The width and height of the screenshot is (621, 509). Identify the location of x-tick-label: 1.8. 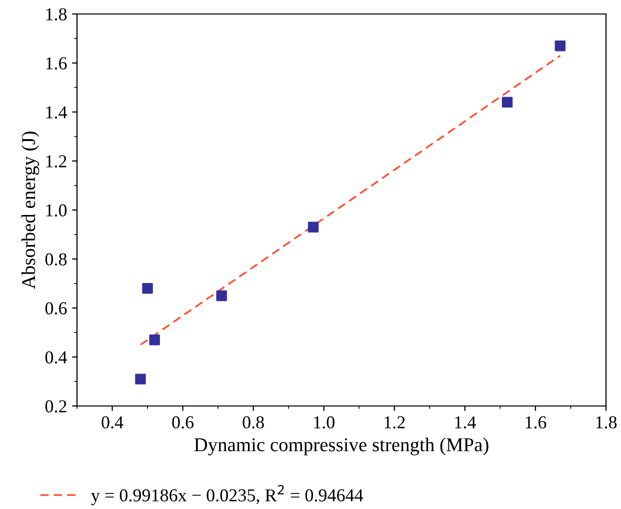
(606, 422).